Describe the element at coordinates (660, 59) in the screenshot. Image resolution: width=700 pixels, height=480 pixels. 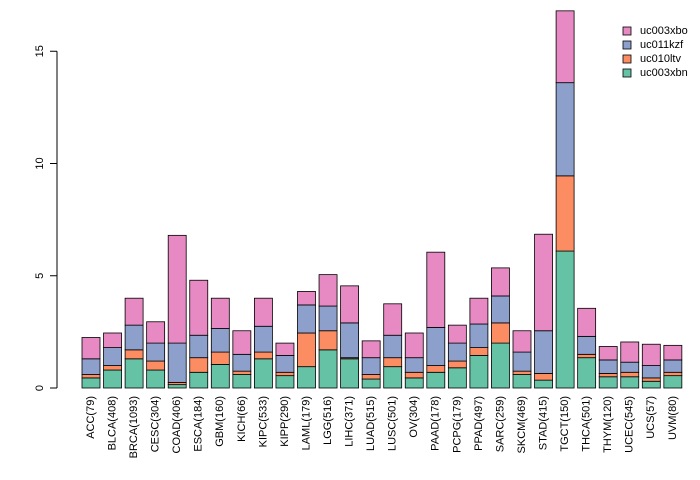
I see `legend-label-uc010ltv: uc010ltv` at that location.